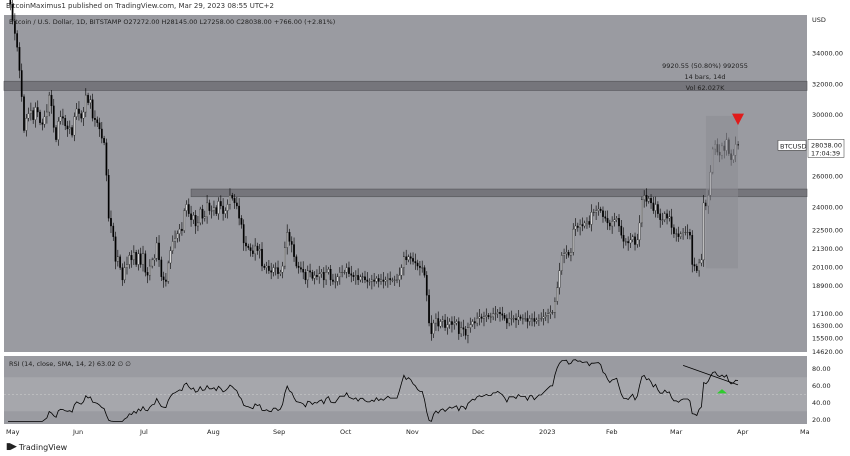 This screenshot has width=850, height=456. I want to click on brand-label: TradingView, so click(43, 447).